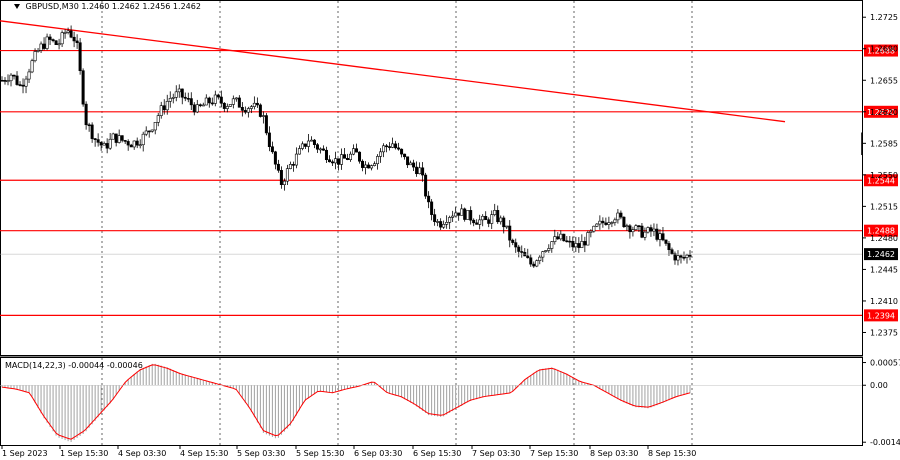 This screenshot has width=900, height=460. Describe the element at coordinates (881, 254) in the screenshot. I see `current-price-tag` at that location.